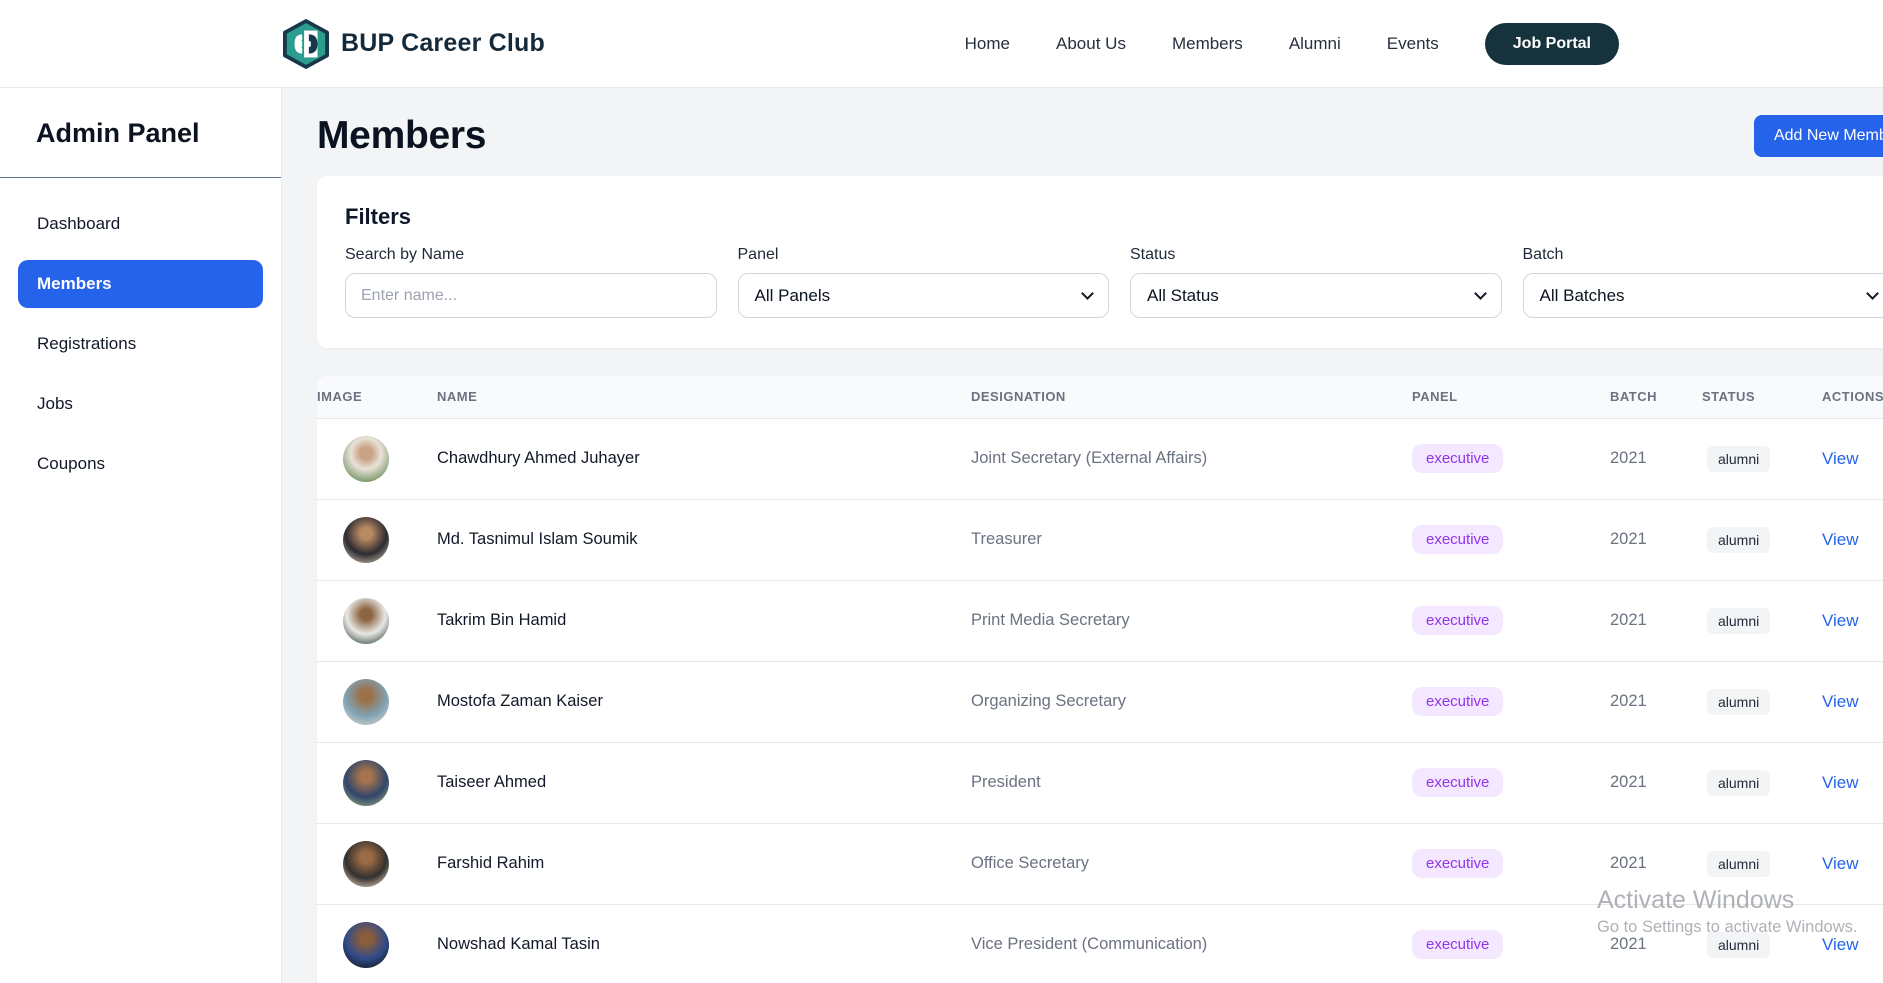 The width and height of the screenshot is (1883, 983). Describe the element at coordinates (1412, 43) in the screenshot. I see `nav-link: Events` at that location.